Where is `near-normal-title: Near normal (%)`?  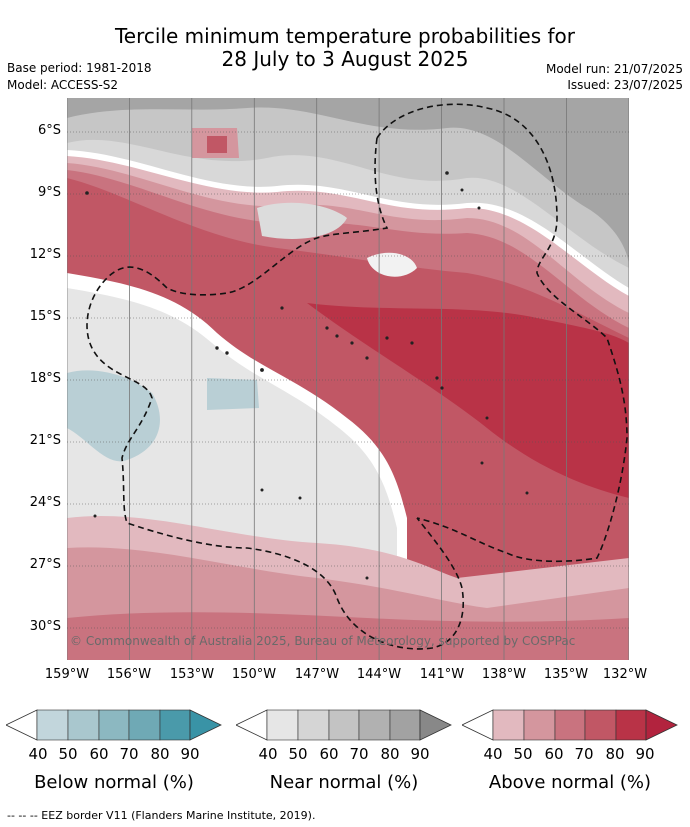 near-normal-title: Near normal (%) is located at coordinates (344, 782).